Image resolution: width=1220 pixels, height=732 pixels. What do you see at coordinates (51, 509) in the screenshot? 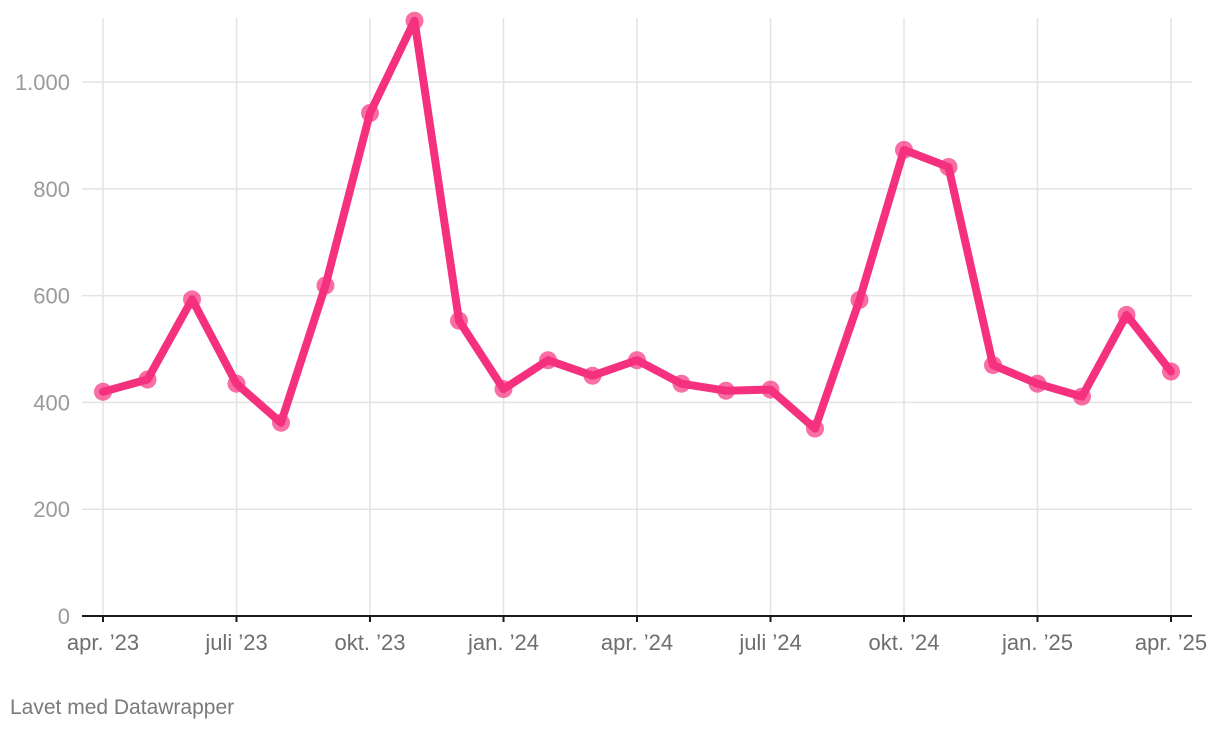
I see `y-tick-label: 200` at bounding box center [51, 509].